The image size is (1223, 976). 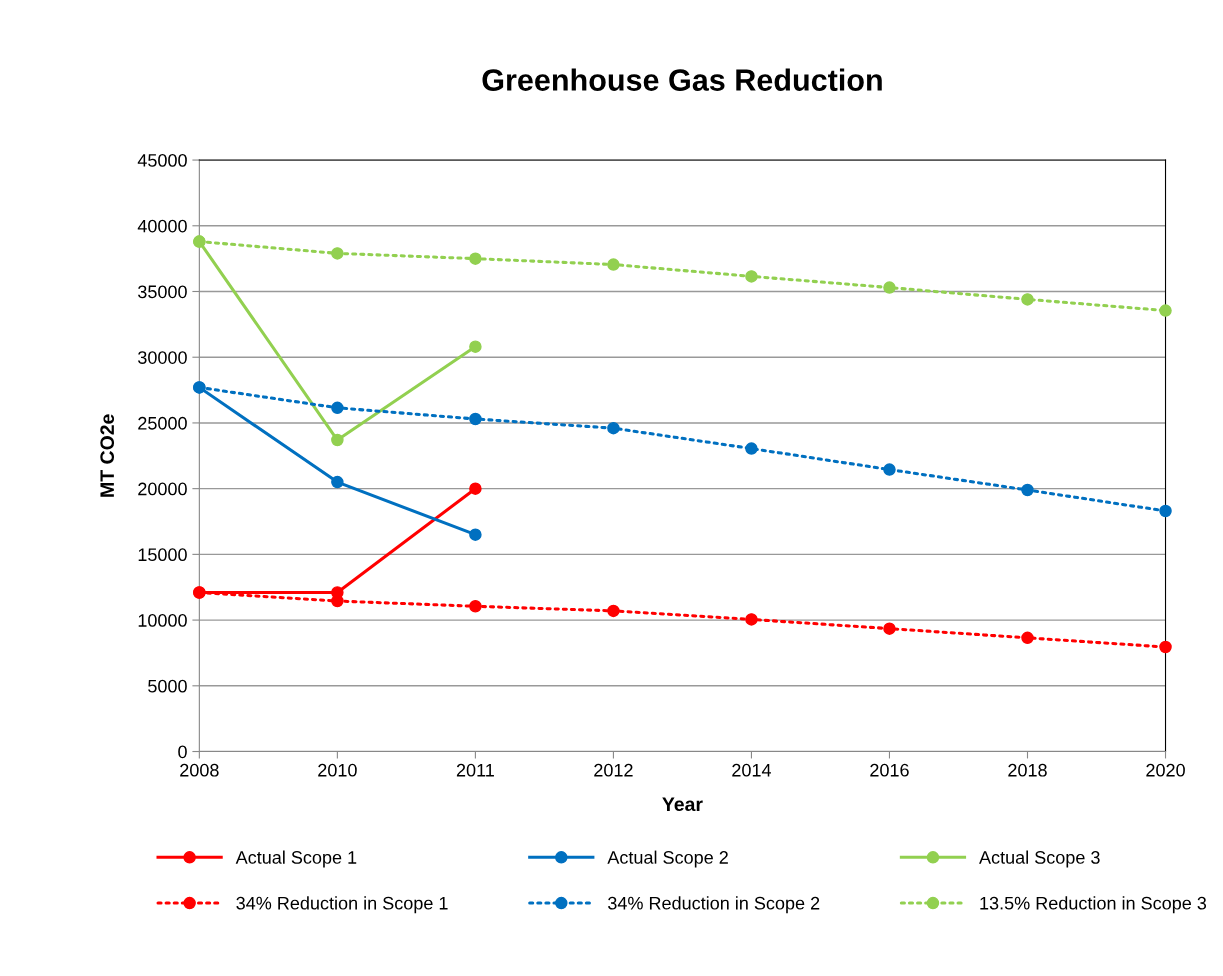 What do you see at coordinates (1039, 859) in the screenshot?
I see `legend-label: Actual Scope 3` at bounding box center [1039, 859].